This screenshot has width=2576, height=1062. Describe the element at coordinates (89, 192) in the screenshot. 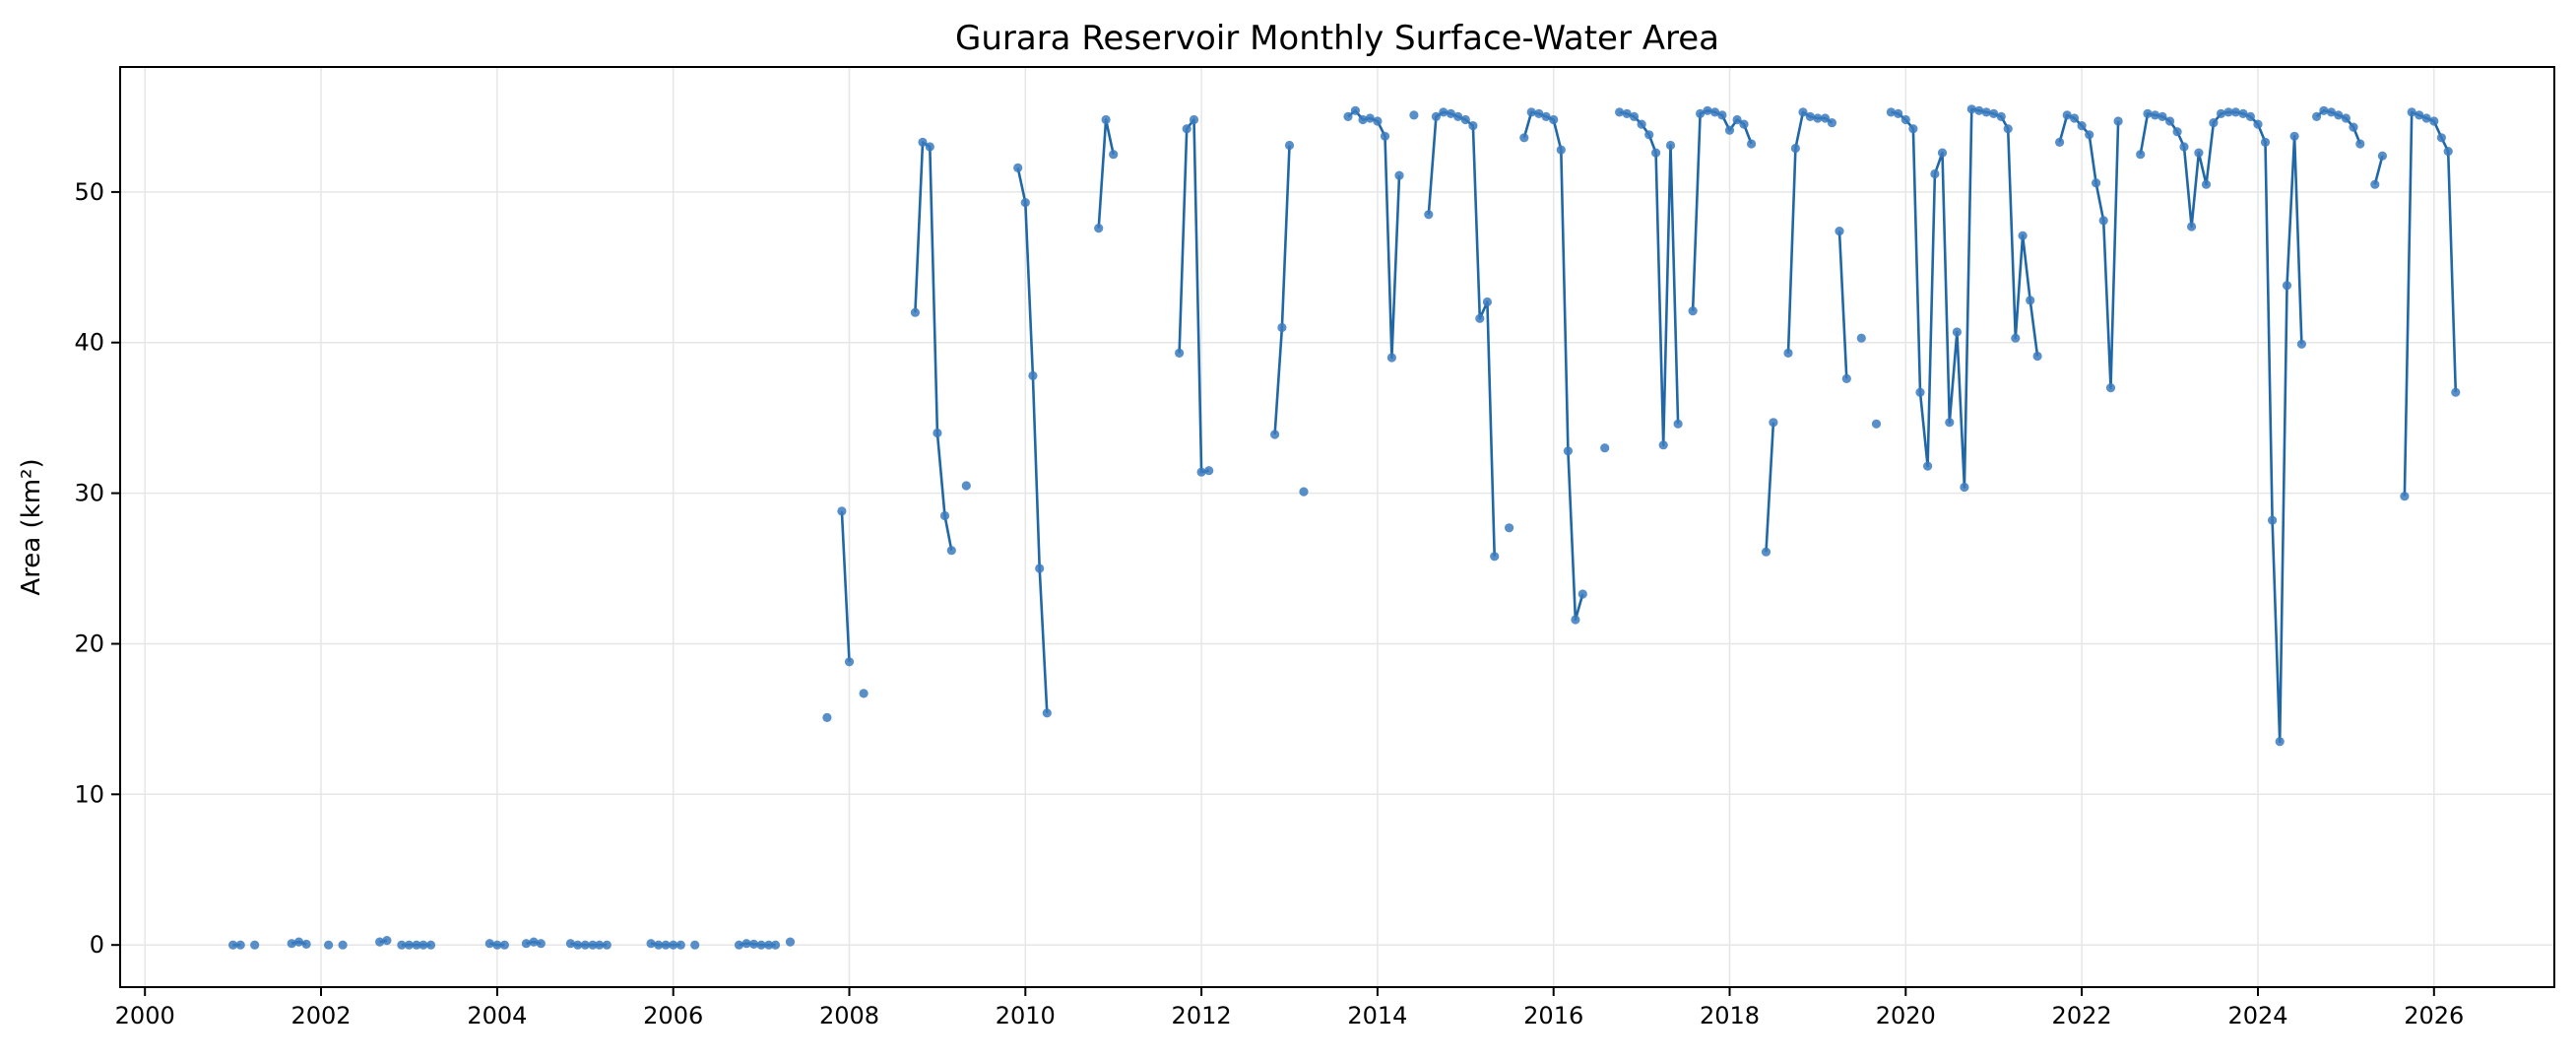

I see `y-tick-label: 50` at that location.